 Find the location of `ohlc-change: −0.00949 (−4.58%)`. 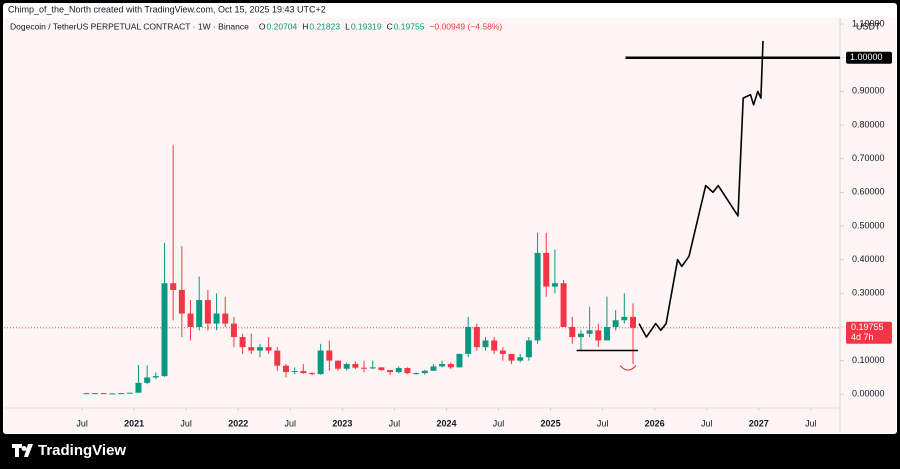

ohlc-change: −0.00949 (−4.58%) is located at coordinates (465, 26).